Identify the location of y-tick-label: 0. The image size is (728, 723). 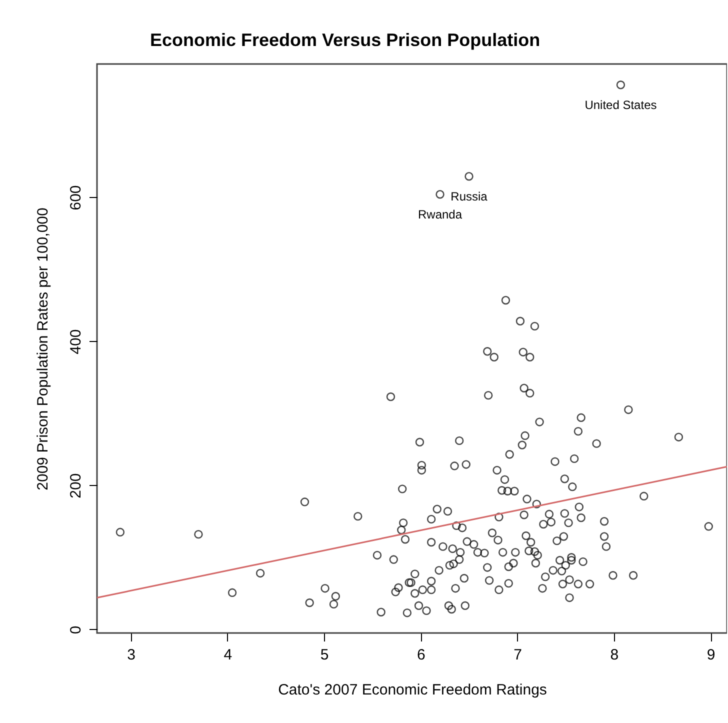
(76, 630).